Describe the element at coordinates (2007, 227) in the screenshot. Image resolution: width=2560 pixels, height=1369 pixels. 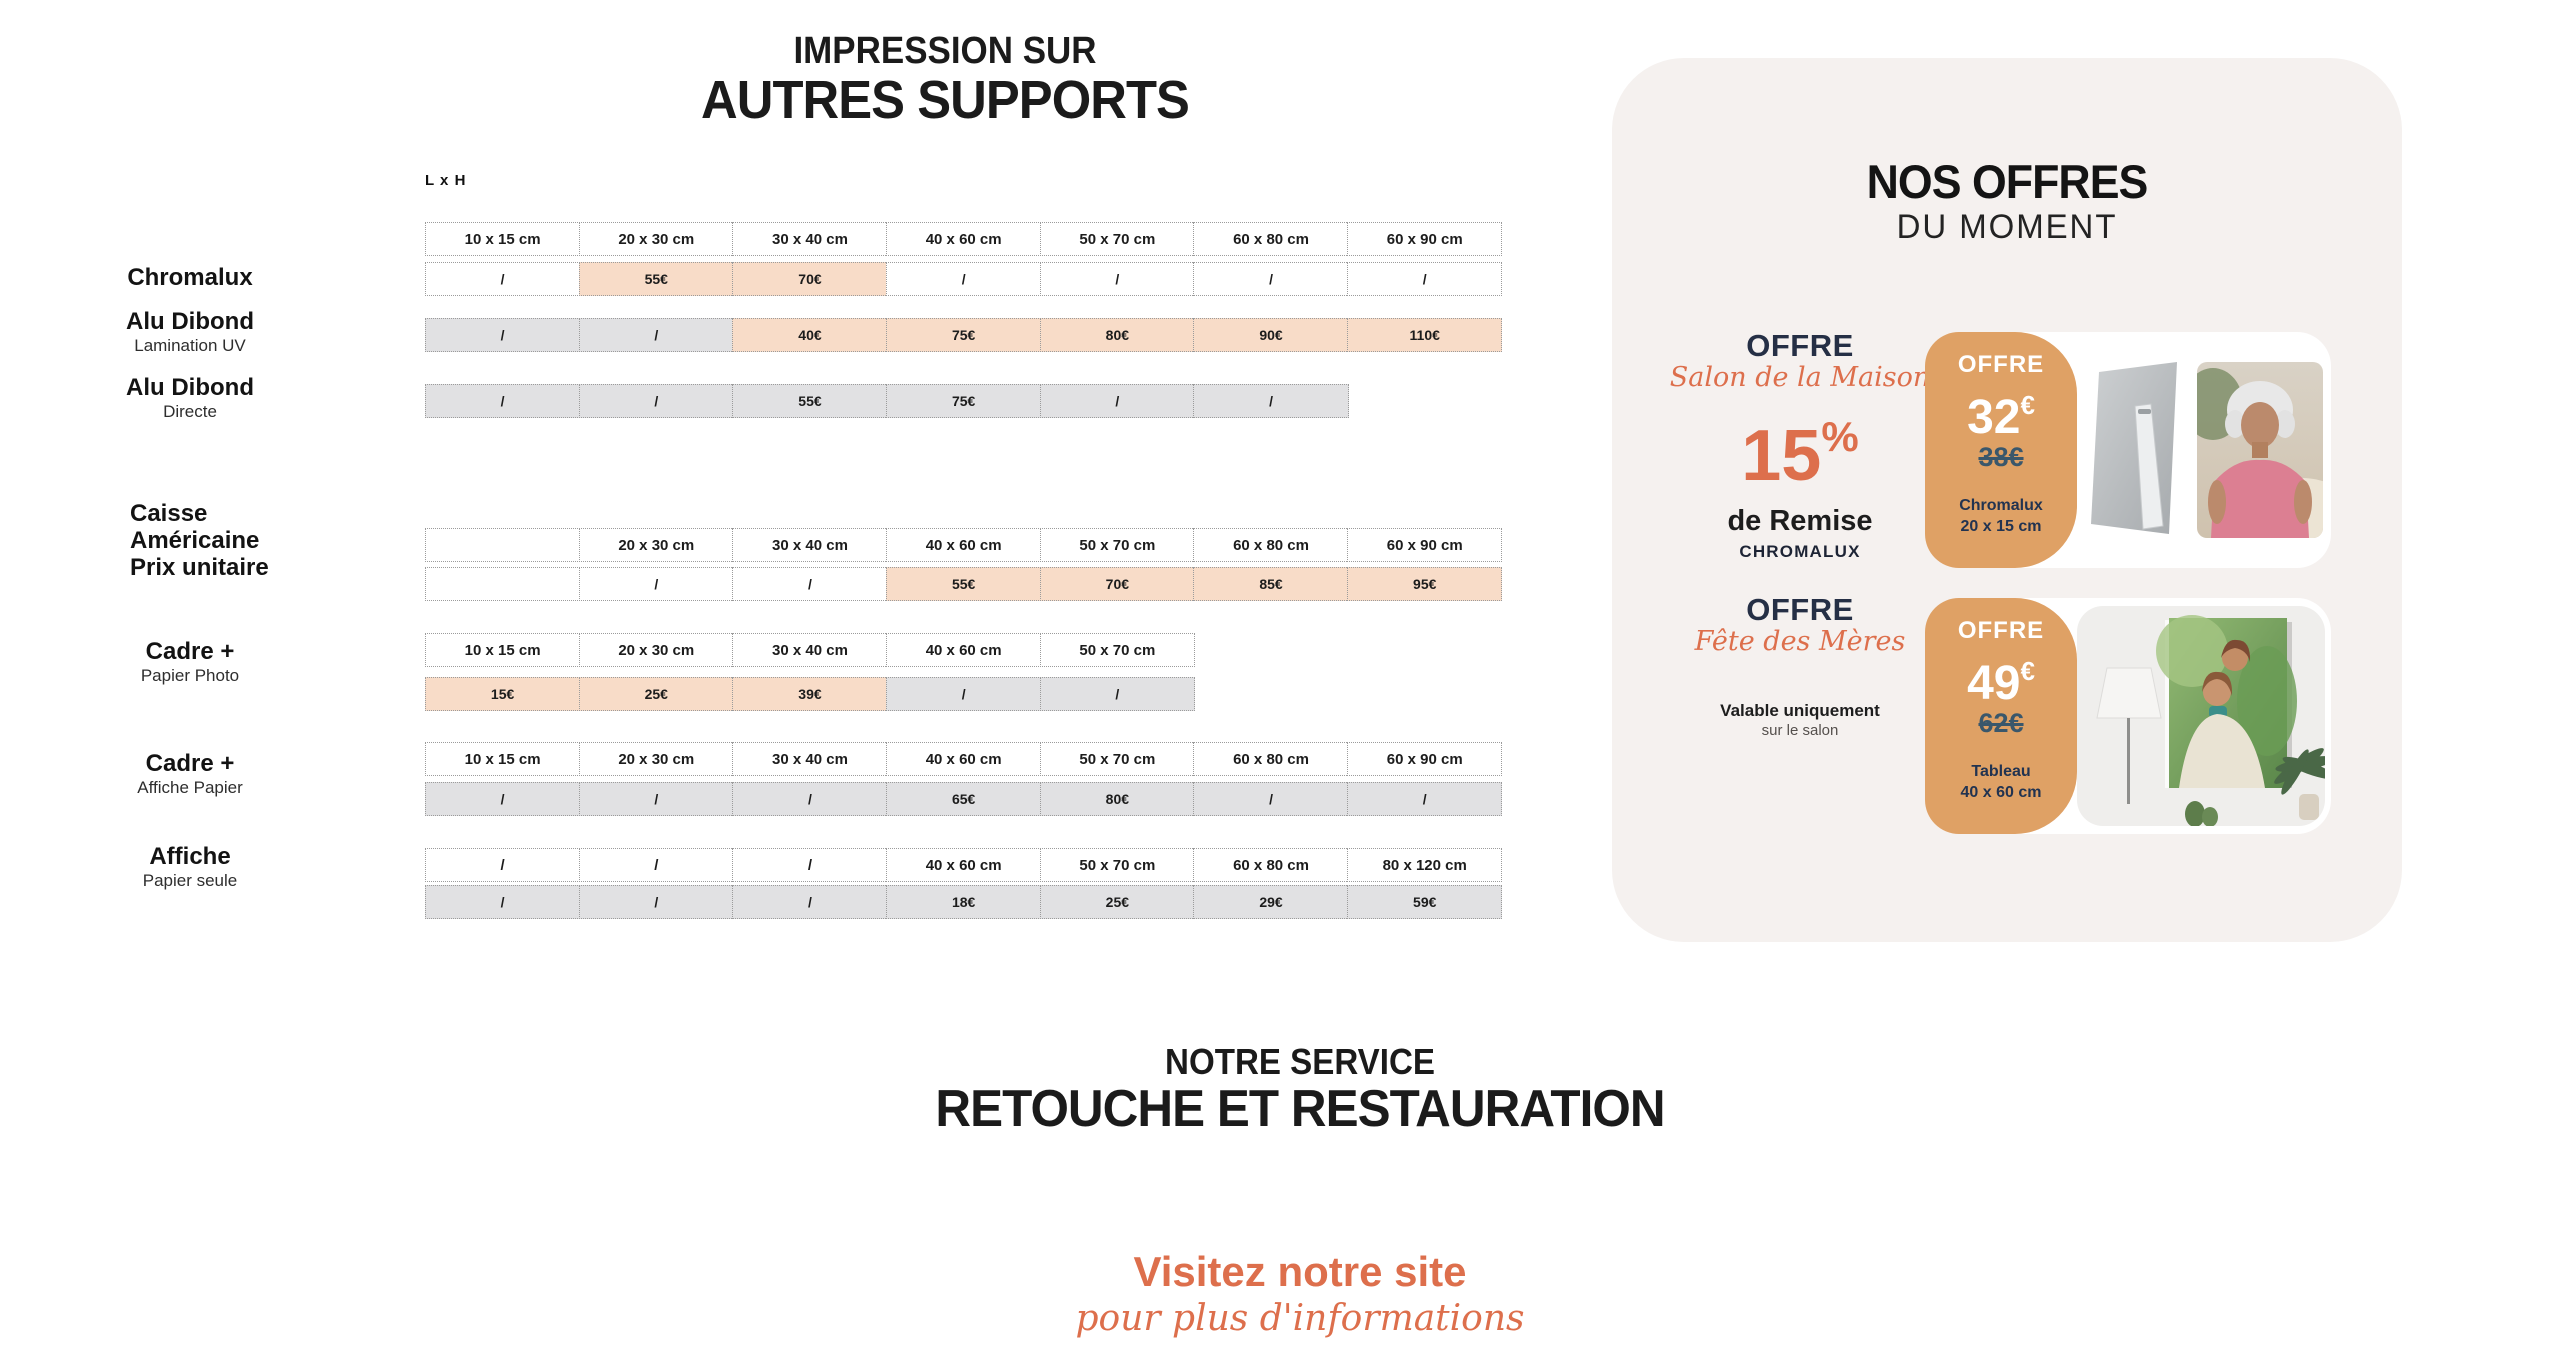
I see `offers-subtitle: DU MOMENT` at that location.